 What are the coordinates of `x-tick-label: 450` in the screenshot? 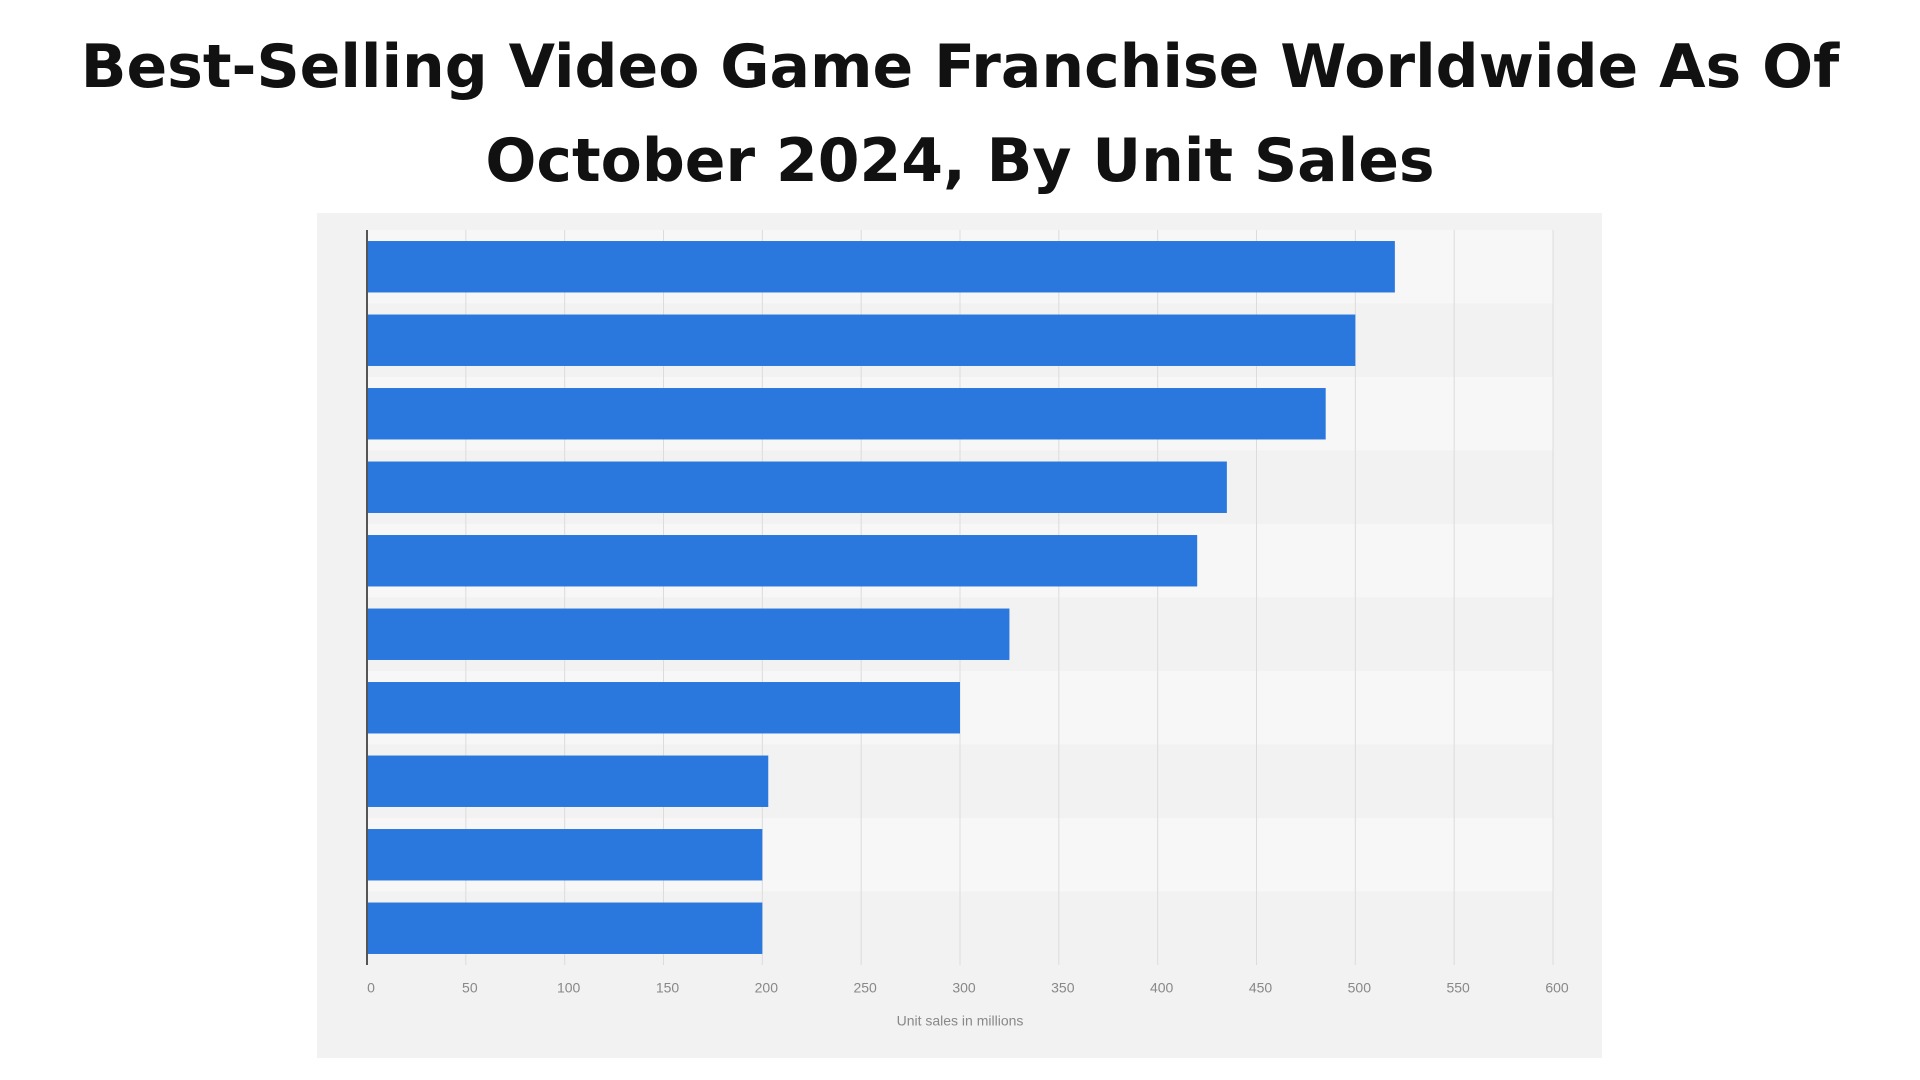 It's located at (1261, 988).